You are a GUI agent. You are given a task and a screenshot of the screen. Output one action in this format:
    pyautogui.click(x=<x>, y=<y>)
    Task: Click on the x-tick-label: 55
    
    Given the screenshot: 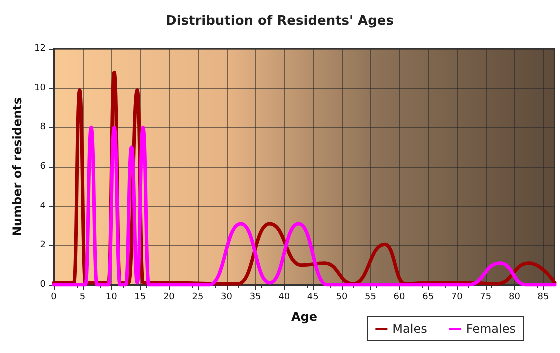 What is the action you would take?
    pyautogui.click(x=370, y=297)
    